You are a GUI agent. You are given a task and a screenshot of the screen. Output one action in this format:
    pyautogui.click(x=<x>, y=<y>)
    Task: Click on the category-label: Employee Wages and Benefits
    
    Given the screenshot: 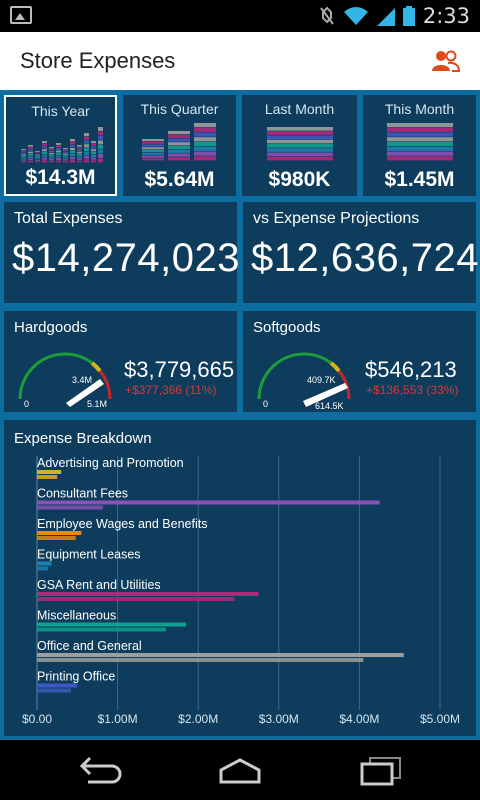 What is the action you would take?
    pyautogui.click(x=122, y=524)
    